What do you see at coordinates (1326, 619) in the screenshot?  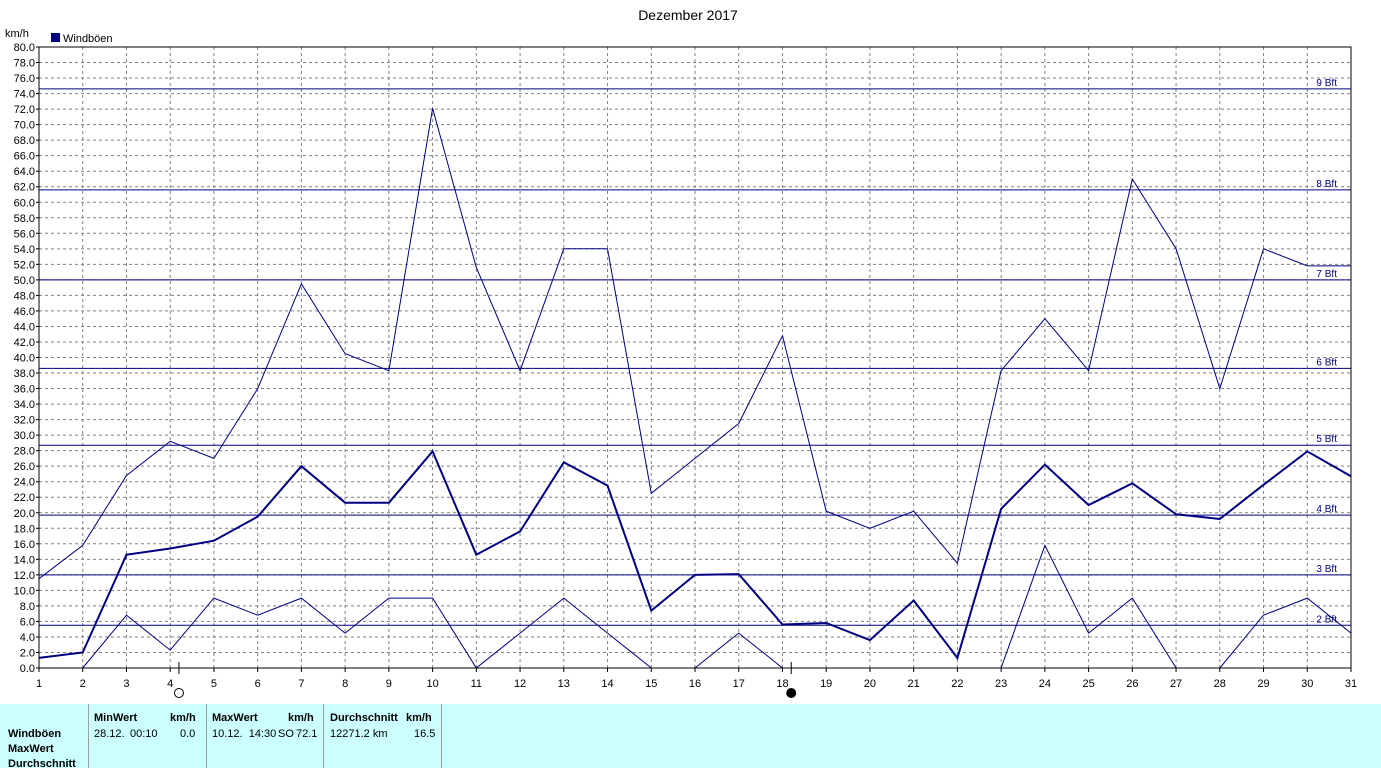 I see `beaufort-label: 2 Bft` at bounding box center [1326, 619].